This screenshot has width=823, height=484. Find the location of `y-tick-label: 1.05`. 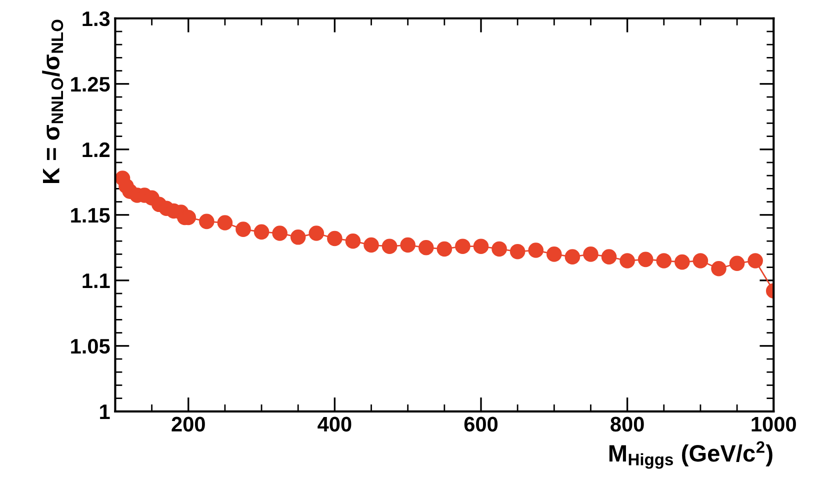

y-tick-label: 1.05 is located at coordinates (90, 346).